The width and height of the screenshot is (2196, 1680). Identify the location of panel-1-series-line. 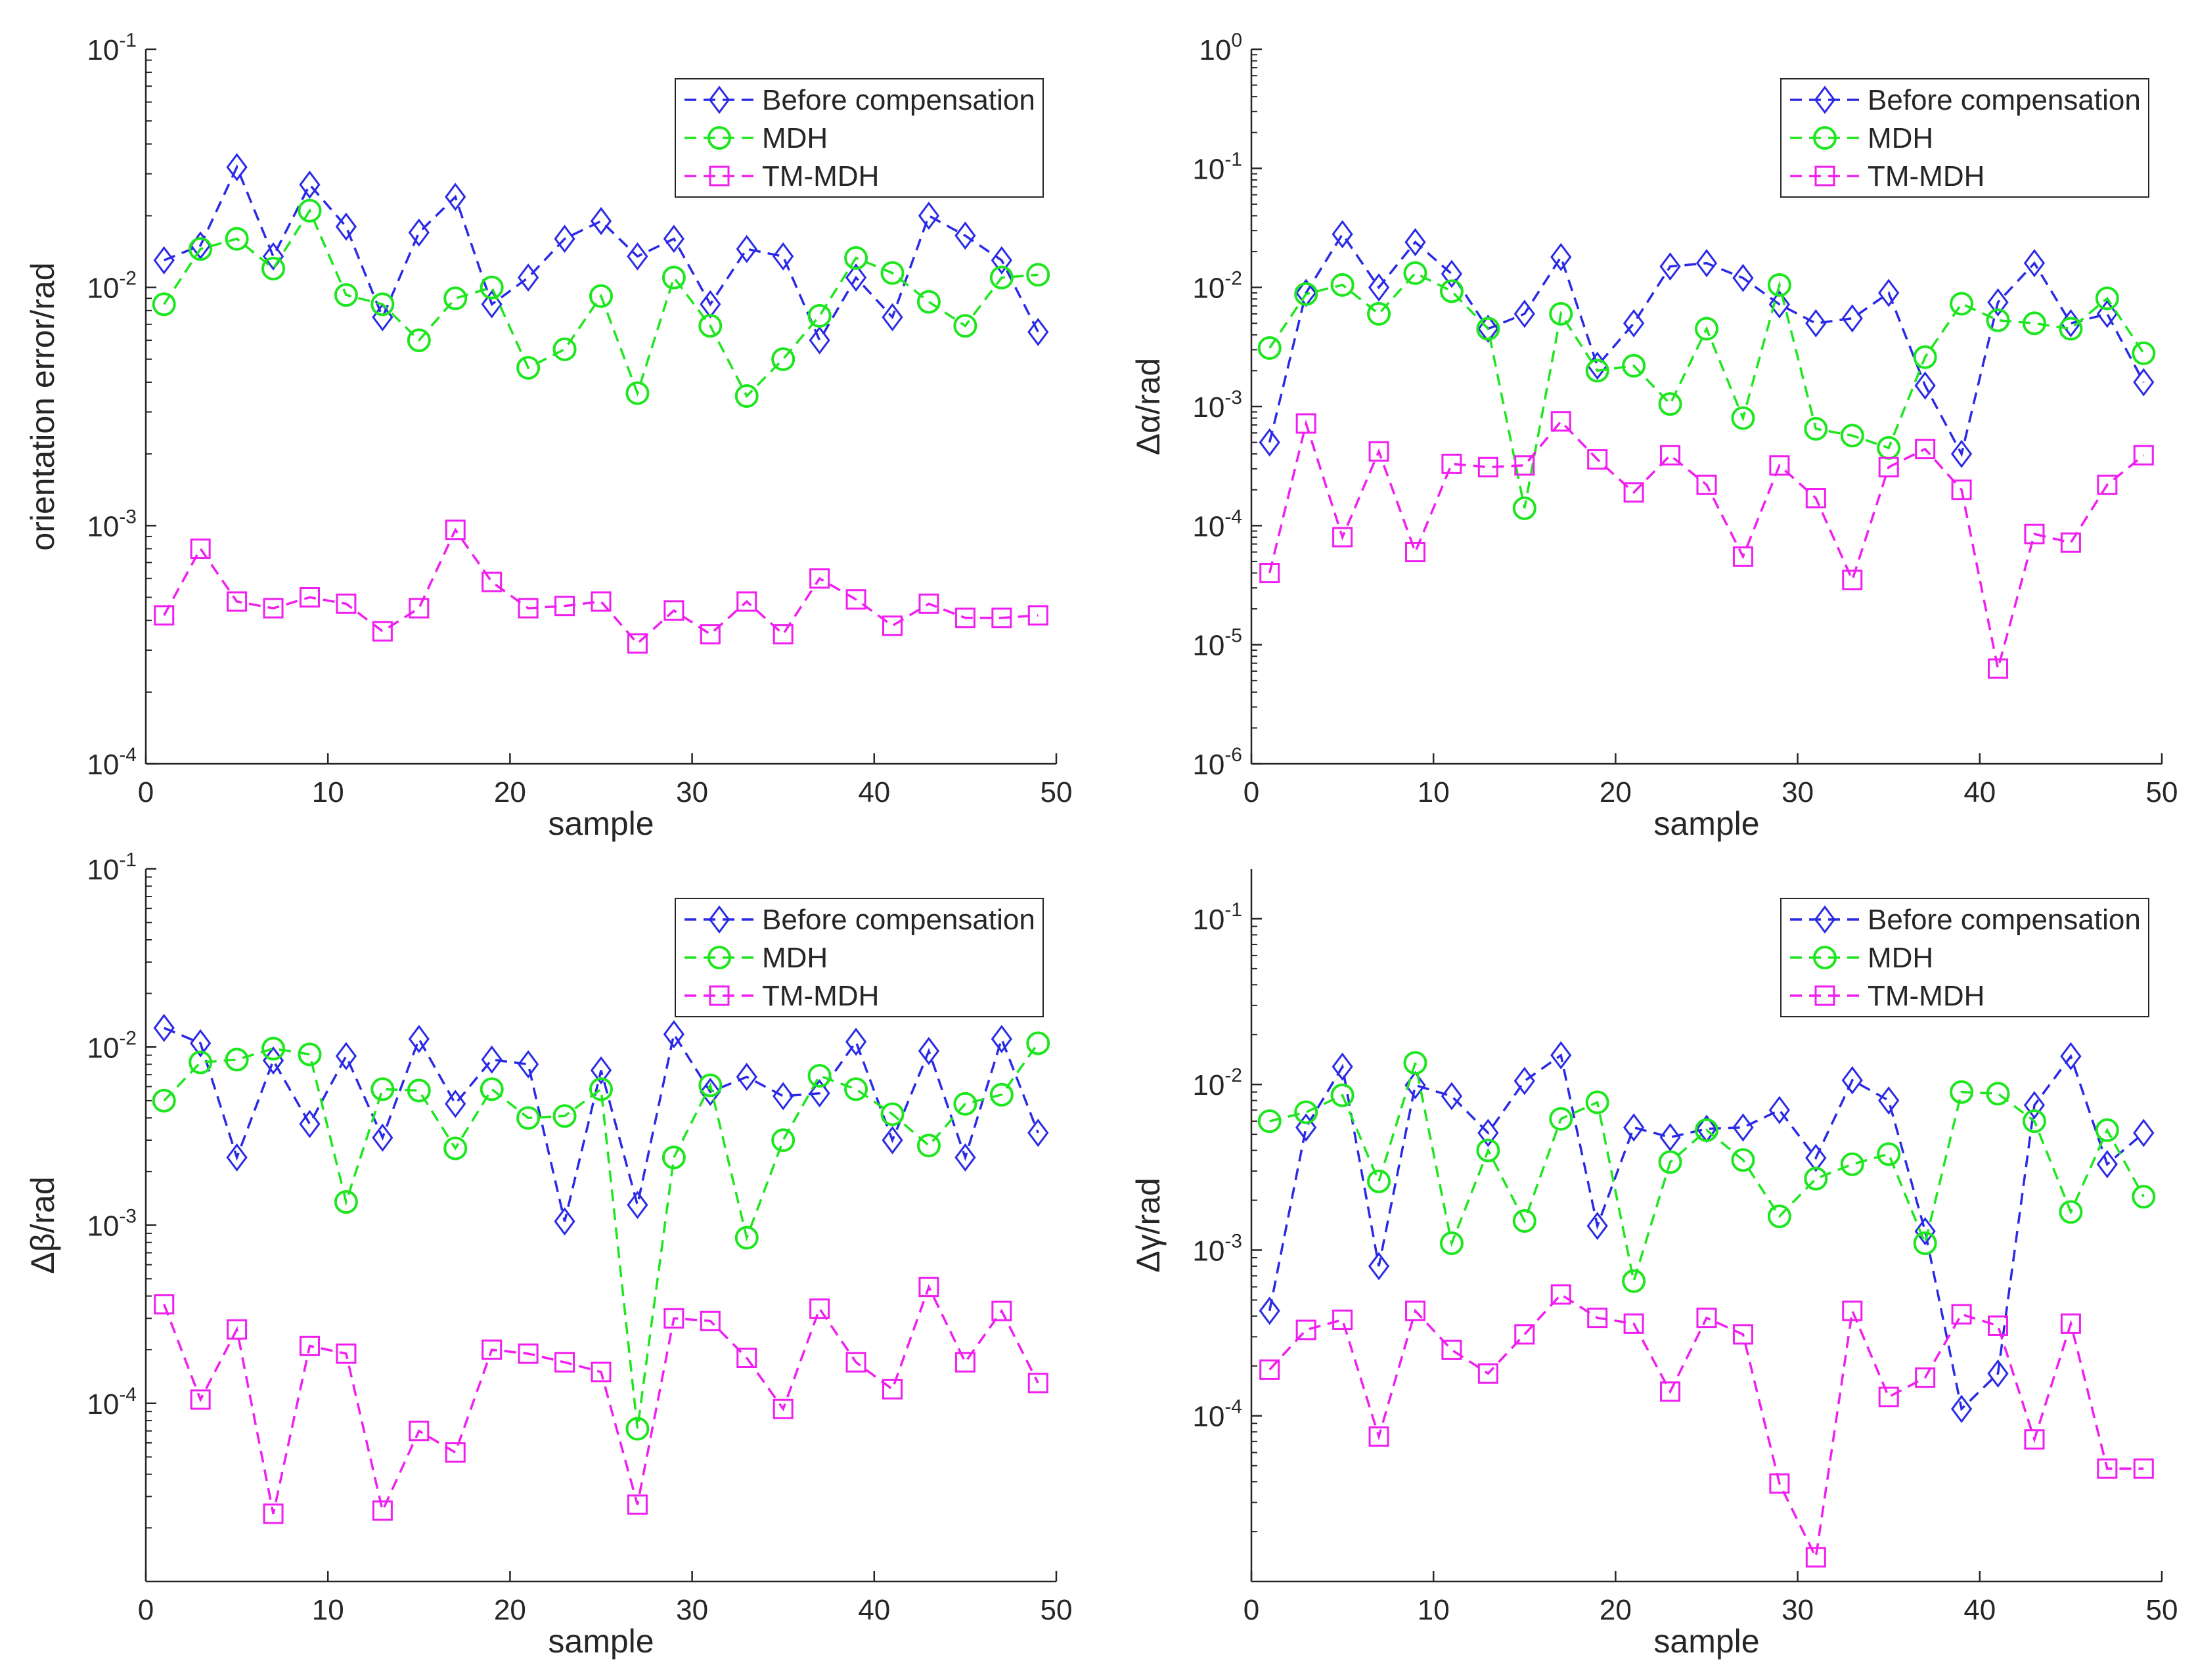
(601, 586).